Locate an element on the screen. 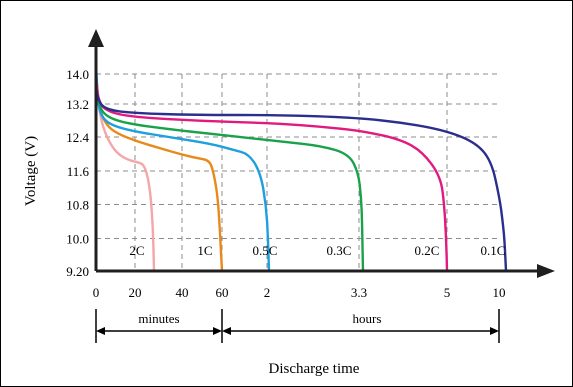 The image size is (573, 387). y-tick-label: 10.0 is located at coordinates (77, 239).